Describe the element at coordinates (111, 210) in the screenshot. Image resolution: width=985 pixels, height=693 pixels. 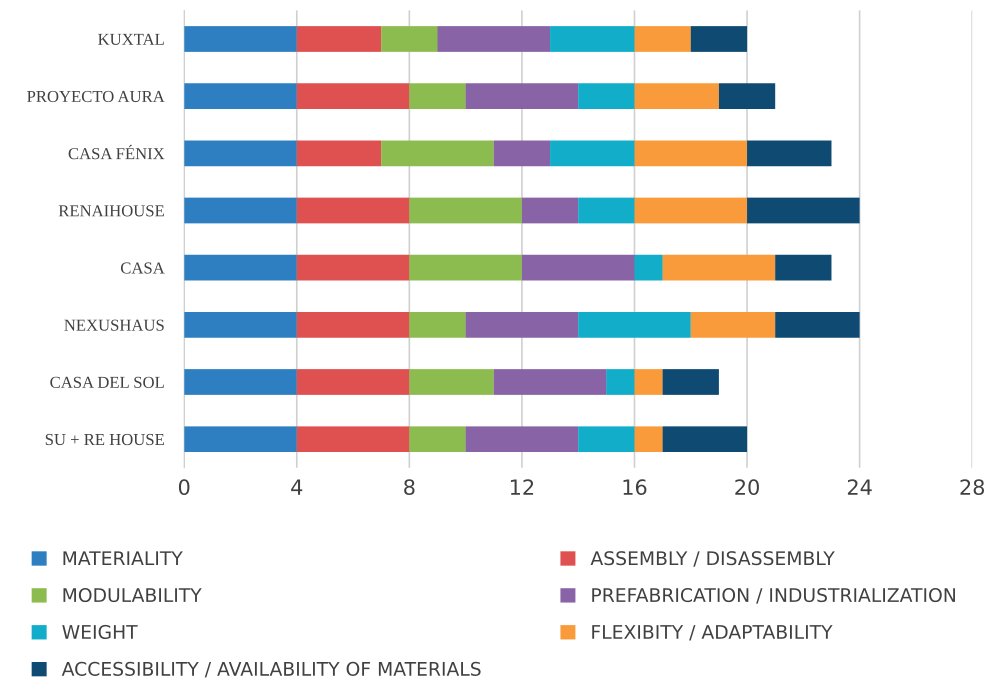
I see `y-tick-label: RENAIHOUSE` at that location.